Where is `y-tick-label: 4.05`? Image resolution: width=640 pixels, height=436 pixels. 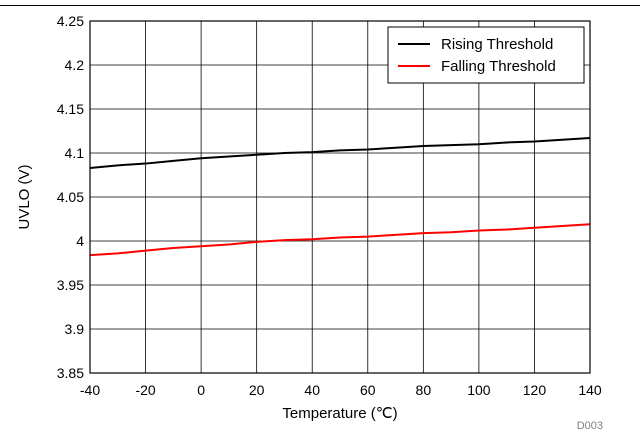 y-tick-label: 4.05 is located at coordinates (70, 197).